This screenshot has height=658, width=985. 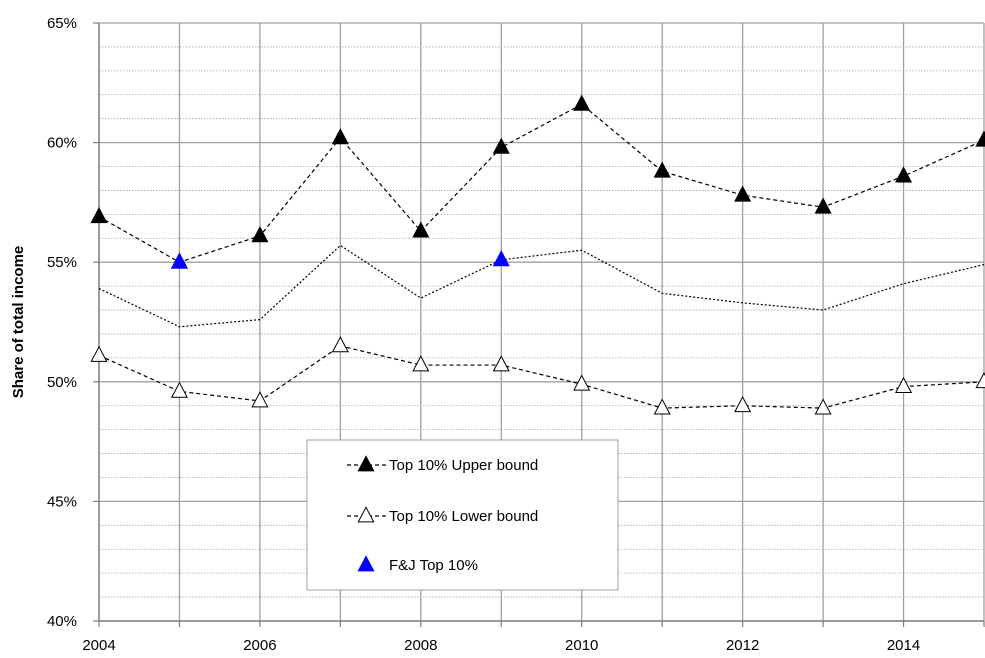 What do you see at coordinates (98, 645) in the screenshot?
I see `x-tick-label: 2004` at bounding box center [98, 645].